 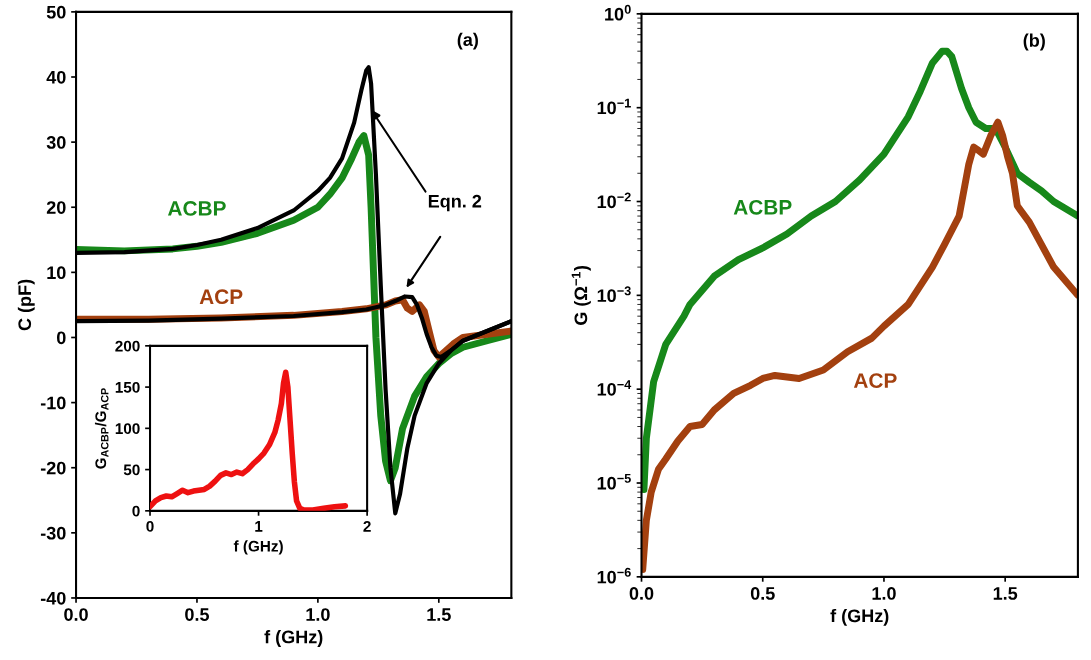 What do you see at coordinates (614, 294) in the screenshot?
I see `y-tick-label: 10$^{−3}$` at bounding box center [614, 294].